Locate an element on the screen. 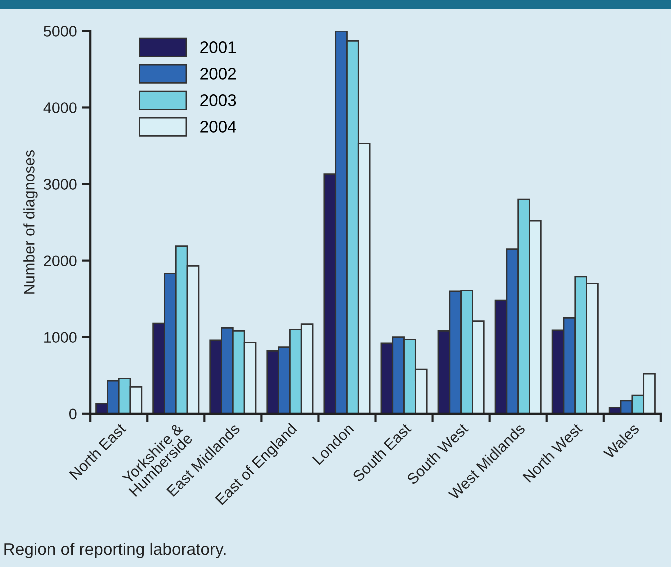 This screenshot has width=671, height=567. text: Region of reporting laboratory. is located at coordinates (115, 550).